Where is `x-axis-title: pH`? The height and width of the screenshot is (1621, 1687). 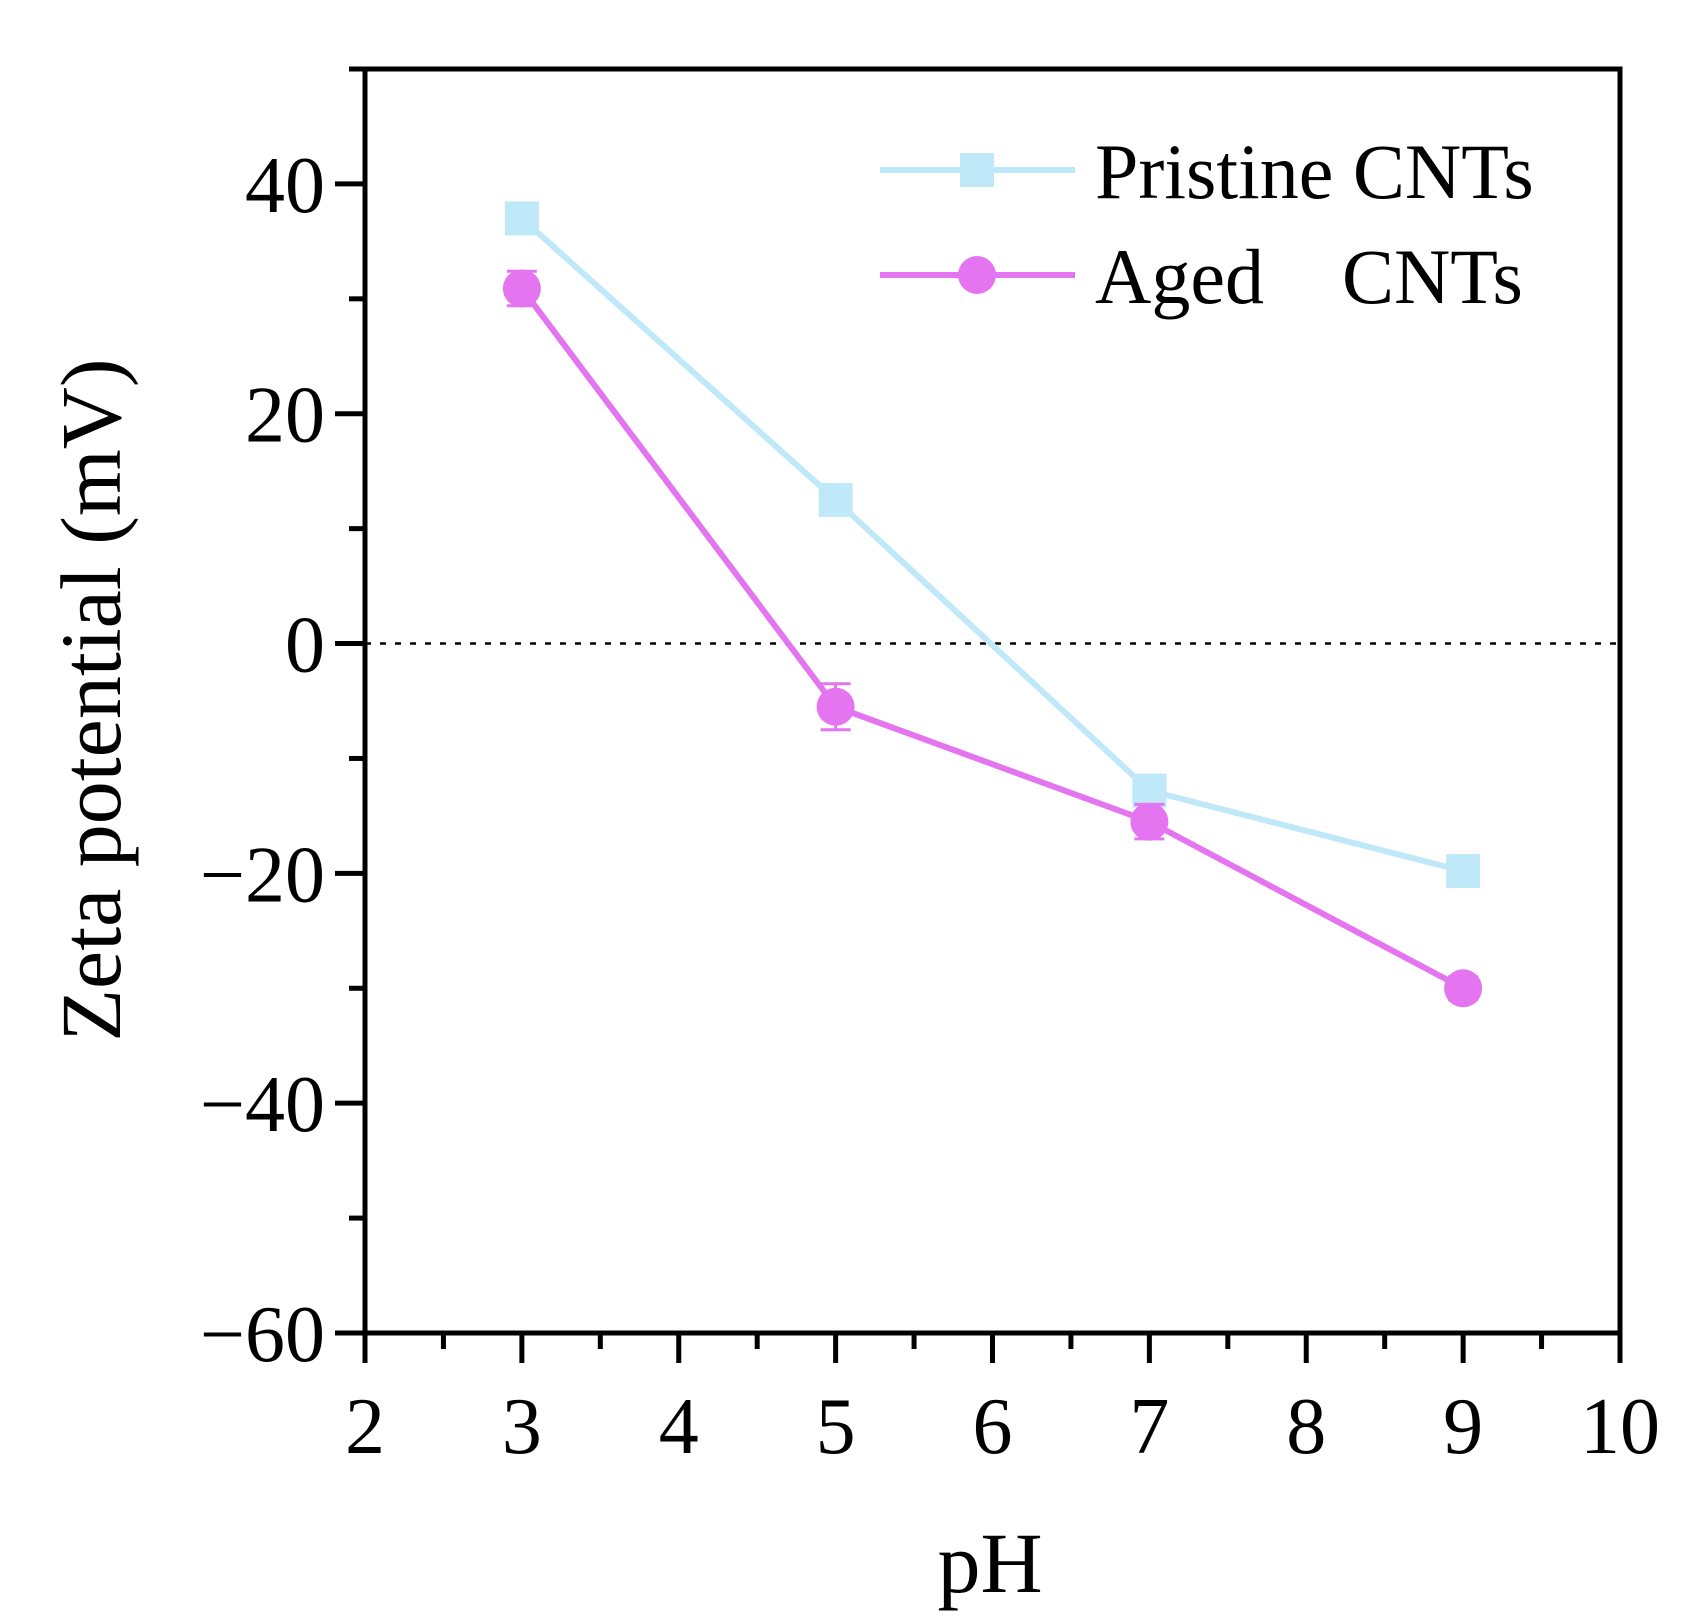 x-axis-title: pH is located at coordinates (989, 1563).